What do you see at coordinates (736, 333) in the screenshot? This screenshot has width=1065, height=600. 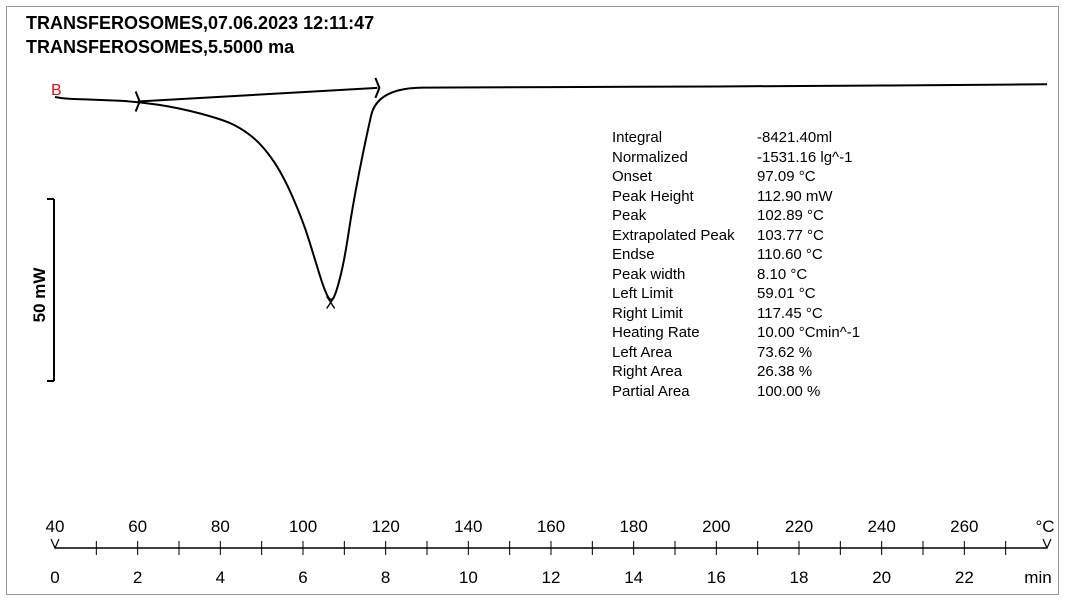 I see `result-row: Heating Rate 10.00 °Cmin^-1` at bounding box center [736, 333].